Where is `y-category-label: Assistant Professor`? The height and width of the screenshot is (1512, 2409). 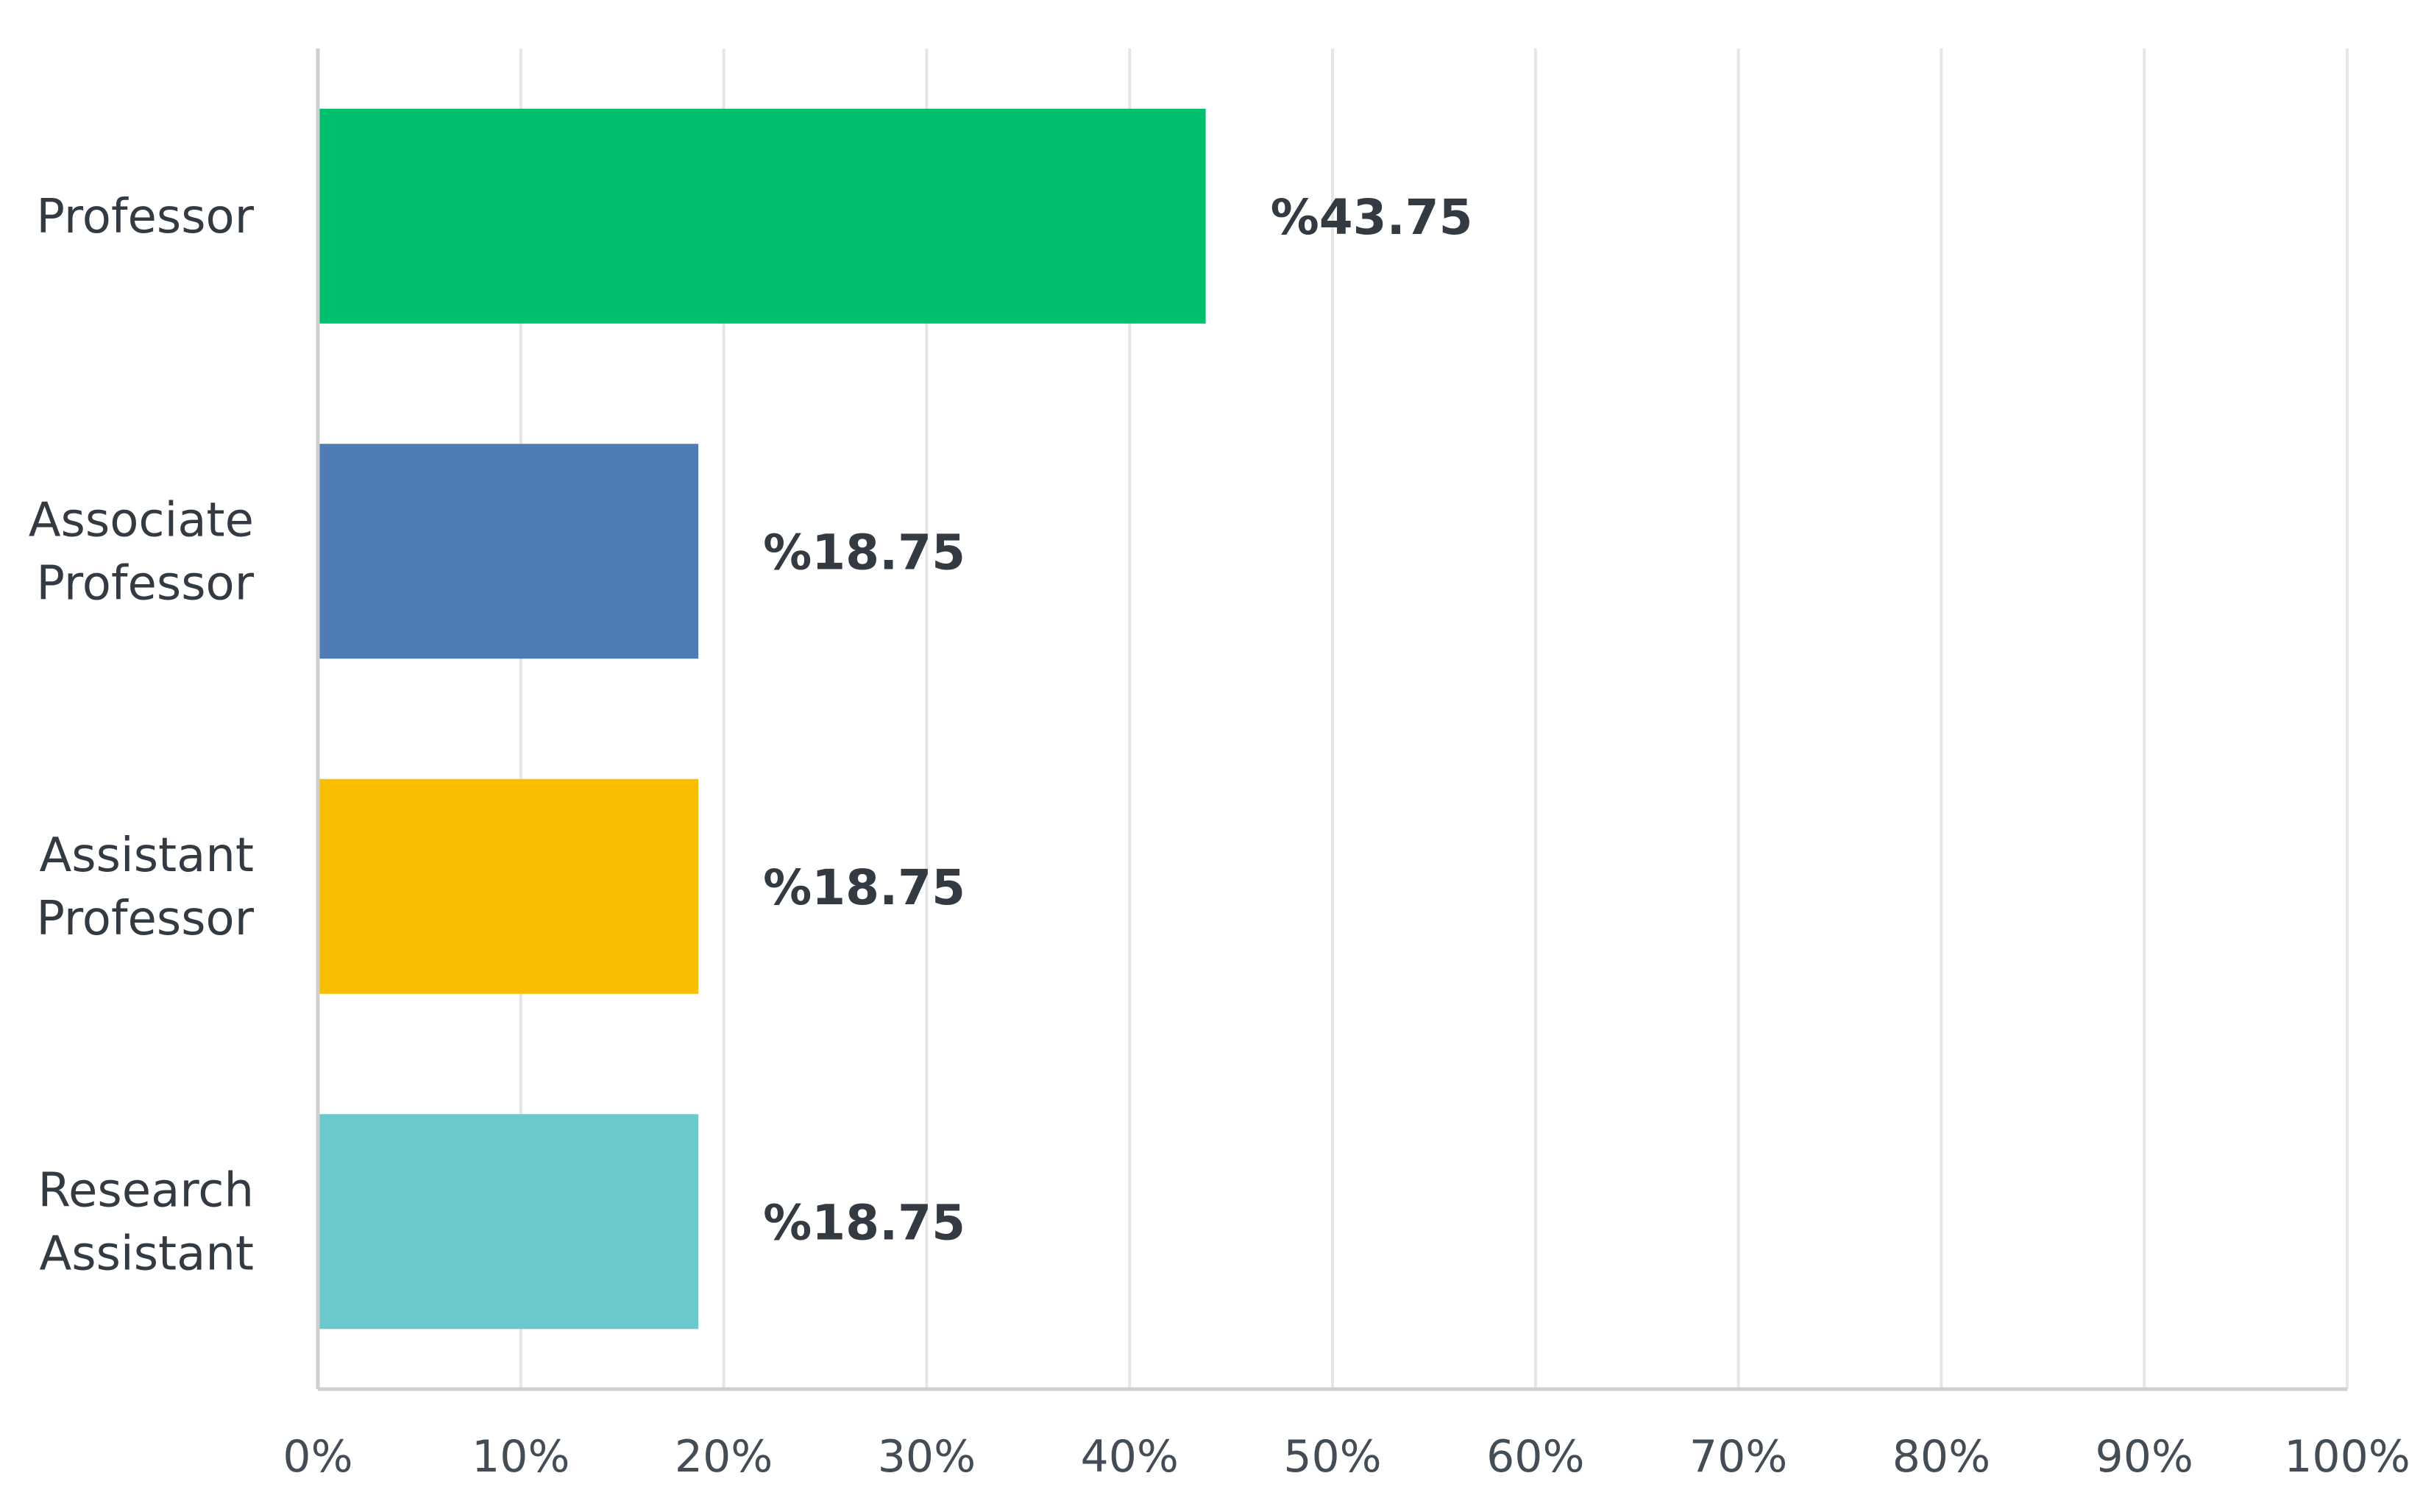
y-category-label: Assistant Professor is located at coordinates (145, 887).